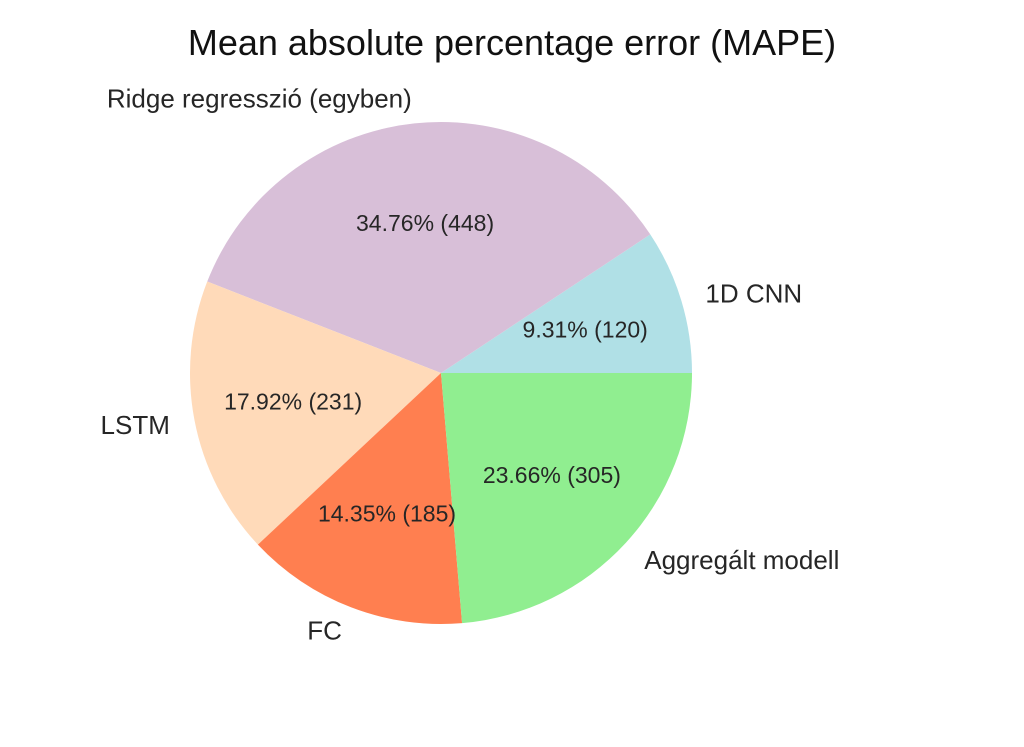 This screenshot has width=1024, height=747. I want to click on percent-label-ridge-regresszio-egyben: 34.76% (448), so click(425, 223).